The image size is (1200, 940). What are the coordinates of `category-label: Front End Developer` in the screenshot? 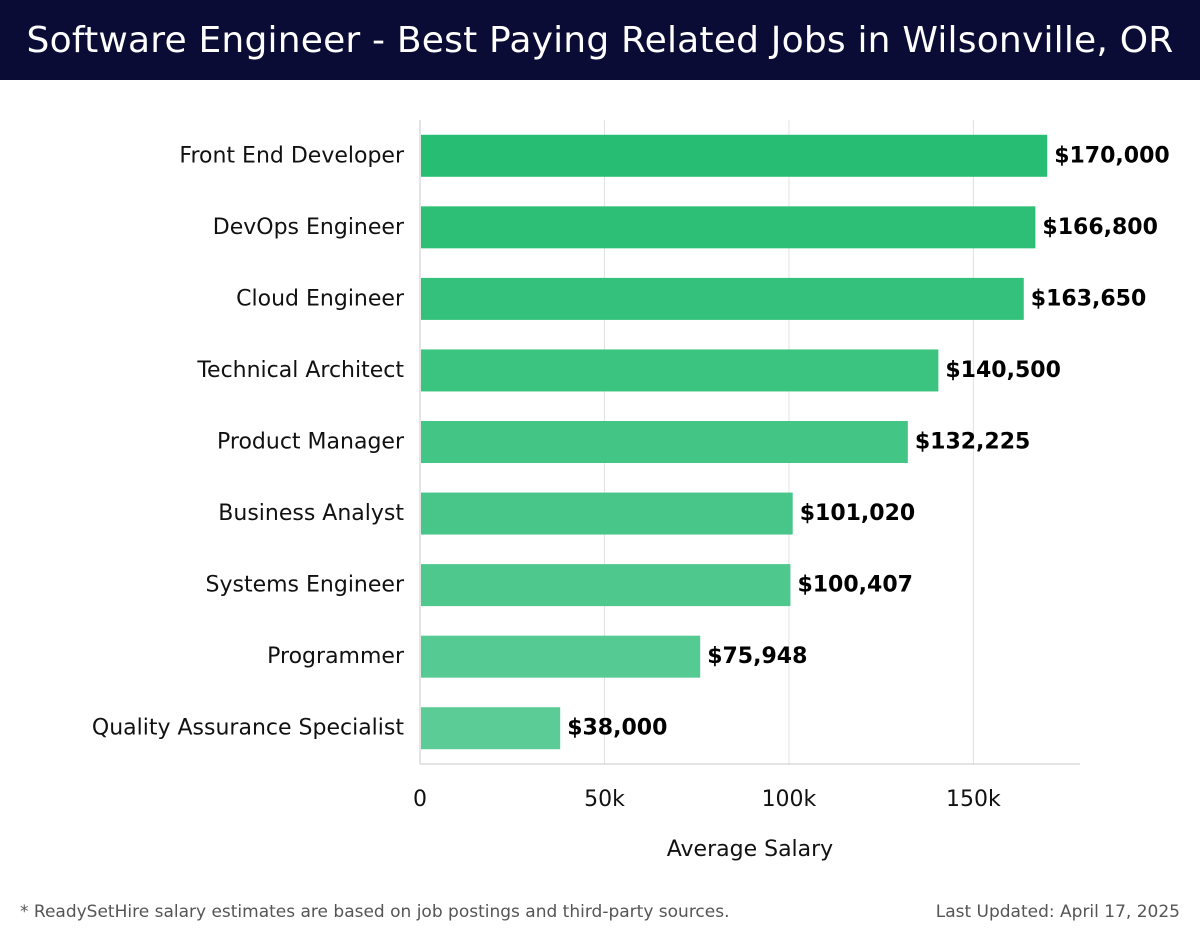 It's located at (292, 155).